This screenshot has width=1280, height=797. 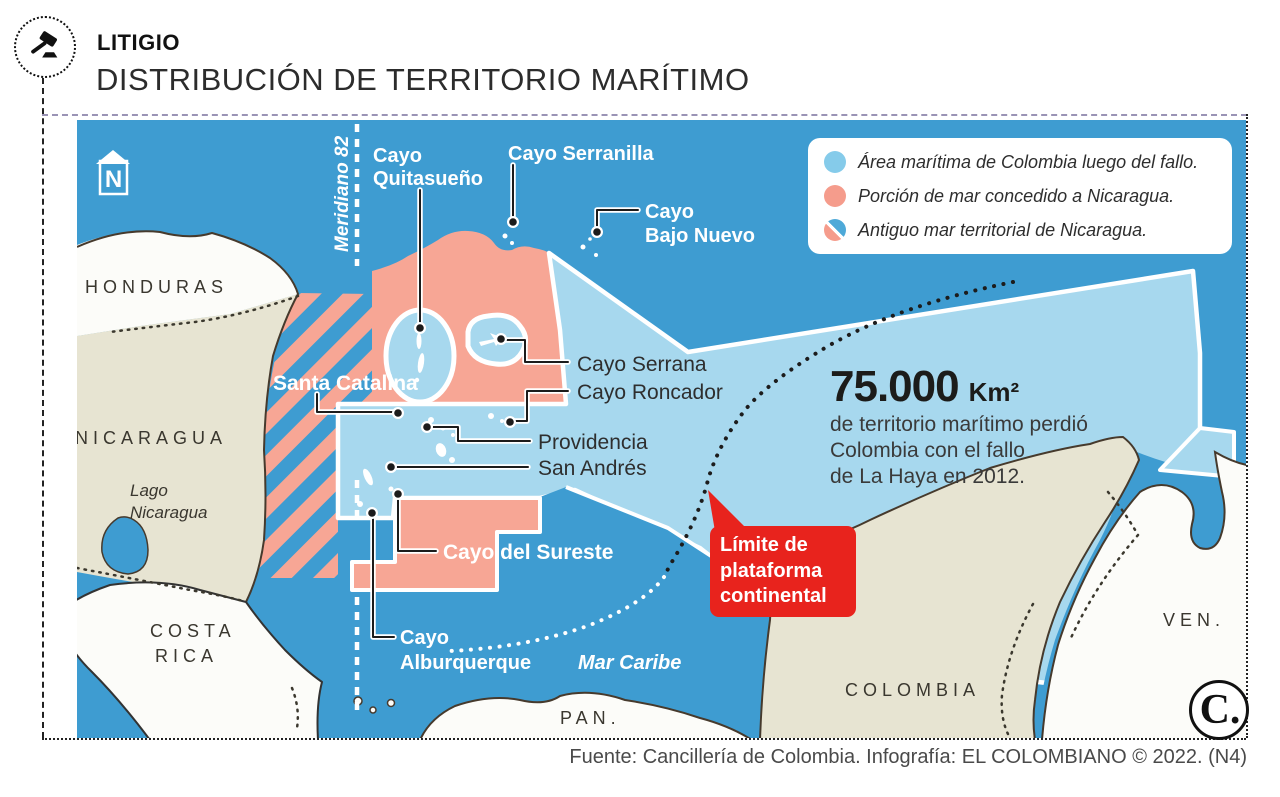 I want to click on old-nicaragua-territorial-sea, so click(x=308, y=441).